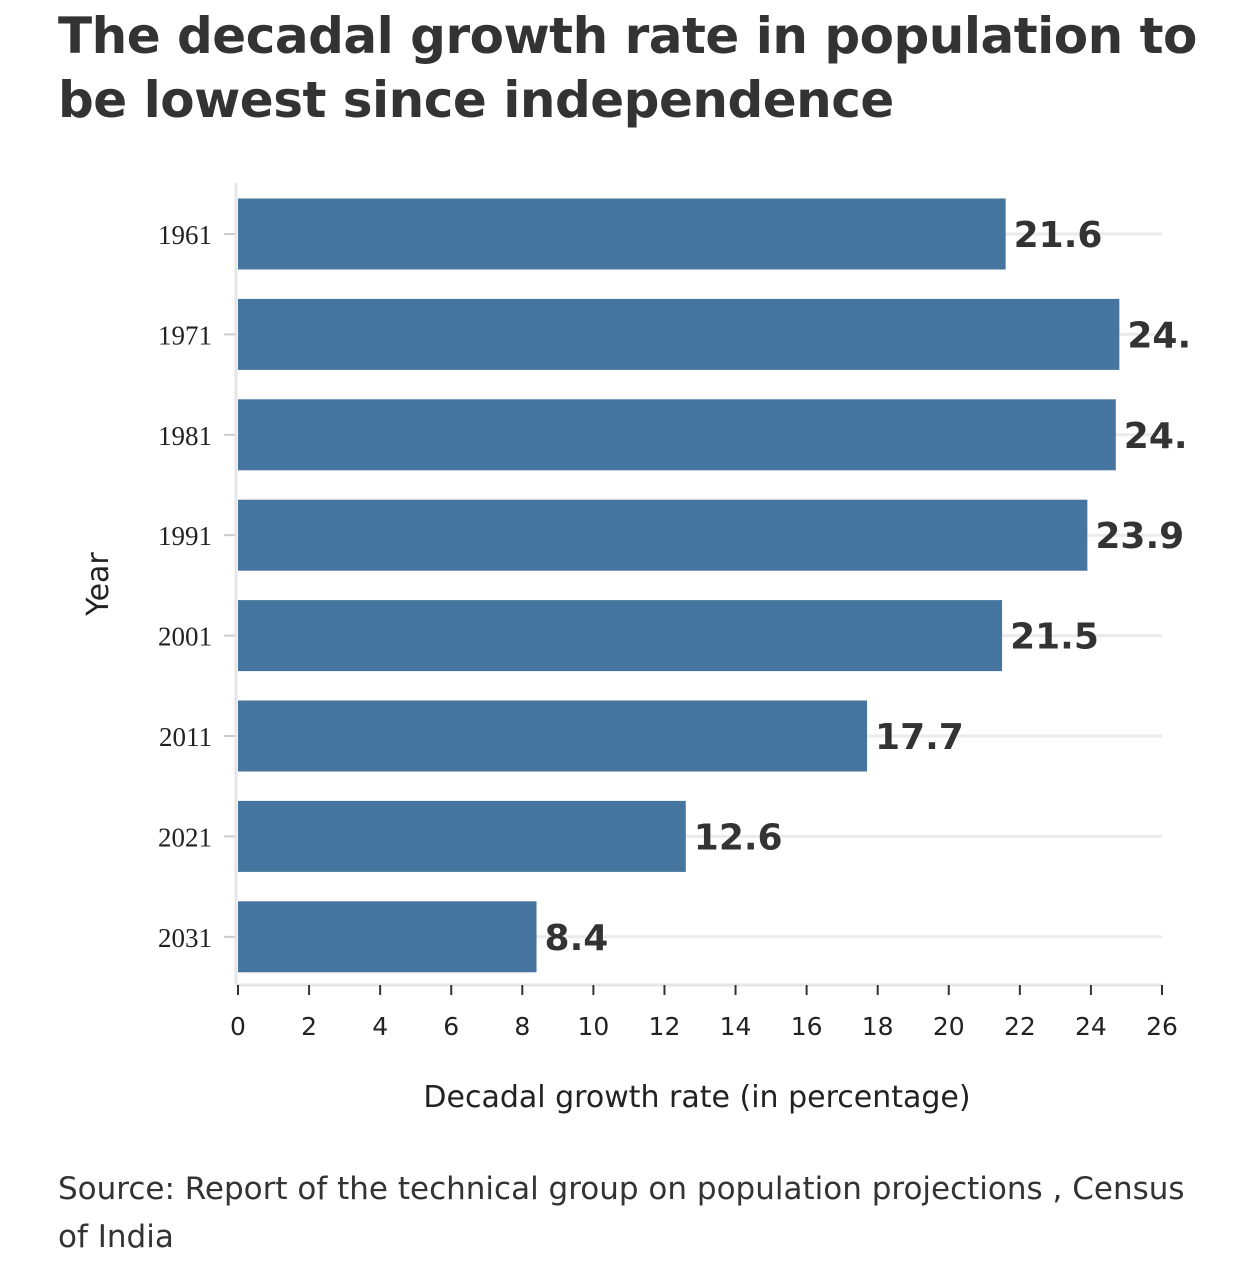 This screenshot has height=1264, width=1242. What do you see at coordinates (309, 1026) in the screenshot?
I see `x-tick-label: 2` at bounding box center [309, 1026].